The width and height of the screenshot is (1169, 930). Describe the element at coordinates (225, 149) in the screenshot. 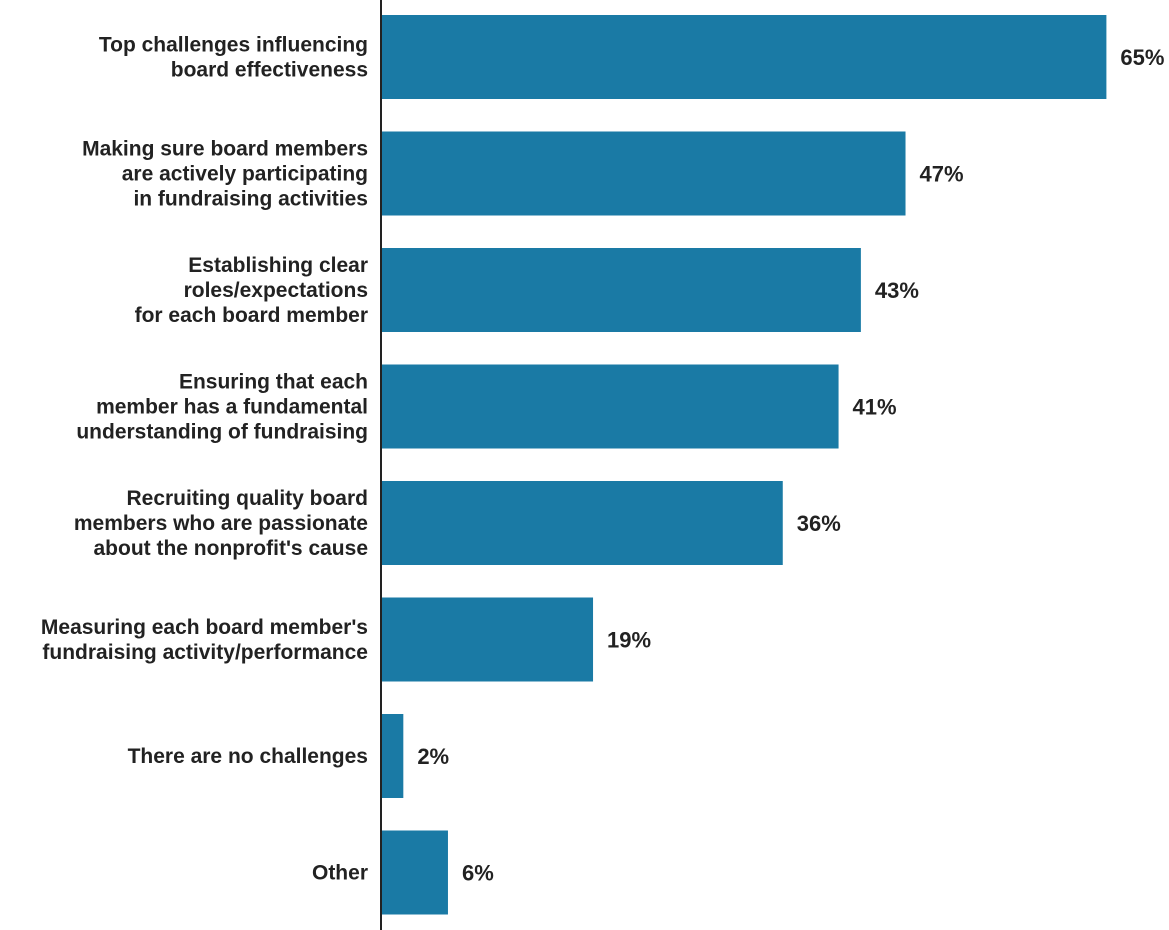

I see `category-label-line: Making sure board members` at that location.